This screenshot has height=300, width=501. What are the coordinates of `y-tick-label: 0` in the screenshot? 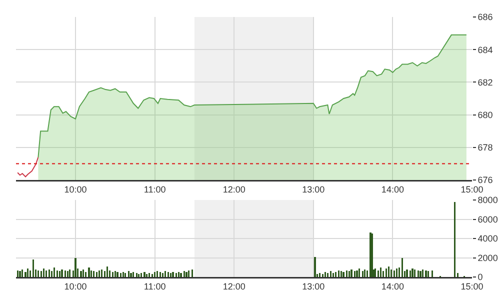 It's located at (480, 277).